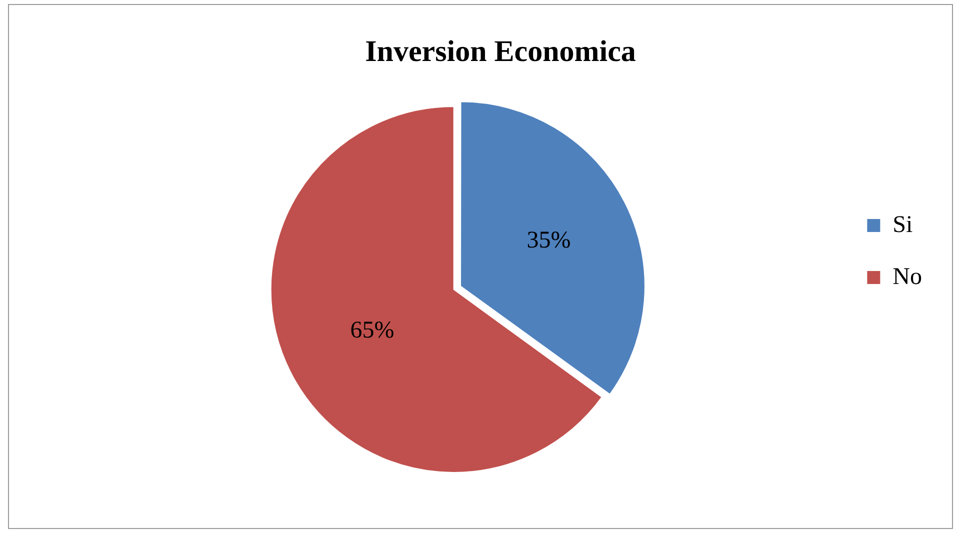 The image size is (961, 535). What do you see at coordinates (903, 225) in the screenshot?
I see `legend-label: Si` at bounding box center [903, 225].